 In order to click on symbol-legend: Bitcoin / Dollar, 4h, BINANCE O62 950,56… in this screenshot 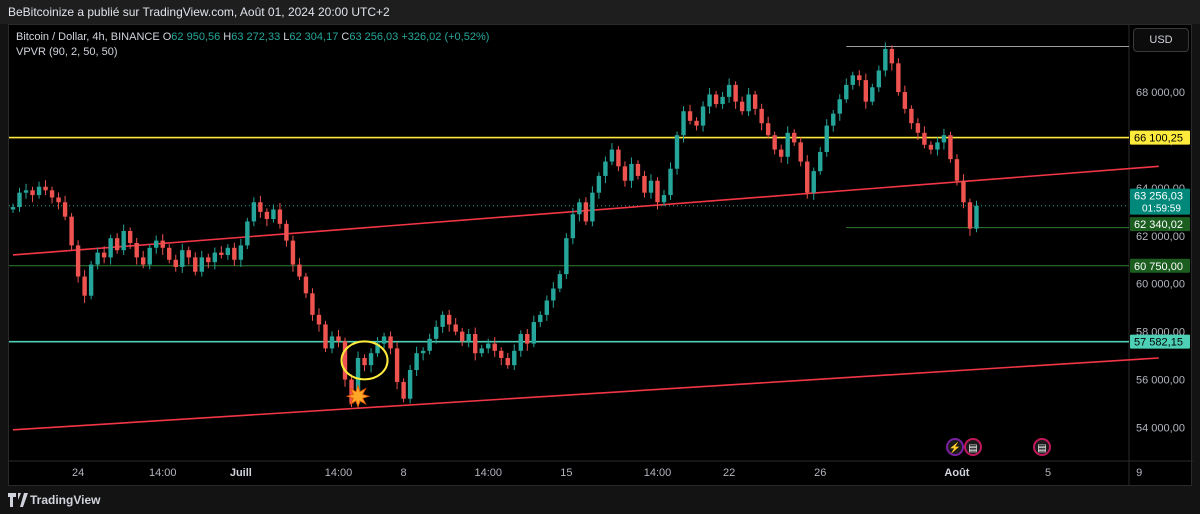, I will do `click(252, 45)`.